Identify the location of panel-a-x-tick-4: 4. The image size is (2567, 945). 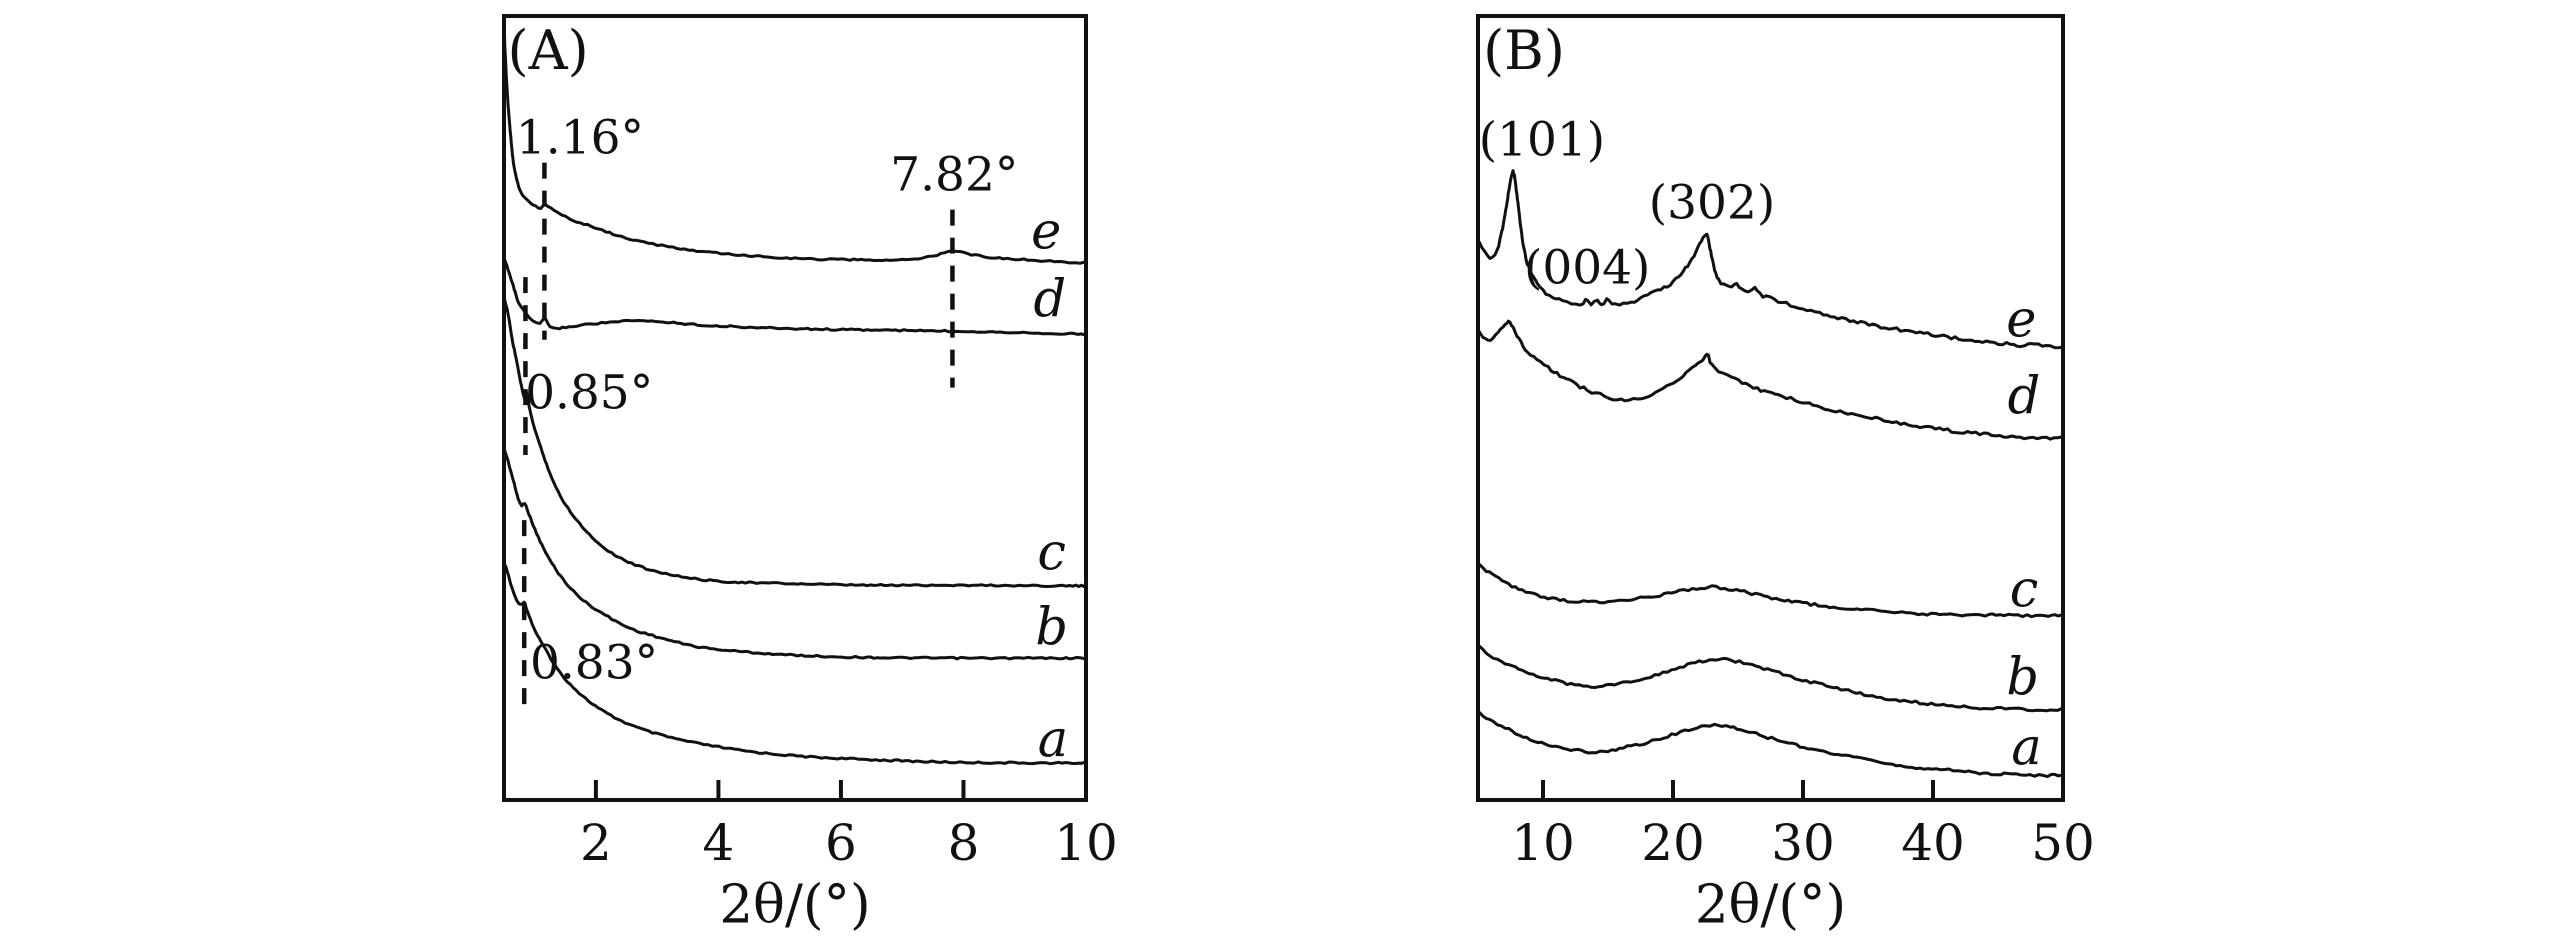
(718, 843).